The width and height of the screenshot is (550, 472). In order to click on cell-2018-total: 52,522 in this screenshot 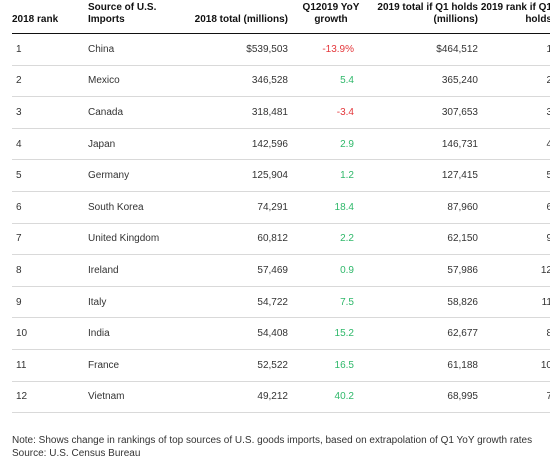, I will do `click(272, 365)`.